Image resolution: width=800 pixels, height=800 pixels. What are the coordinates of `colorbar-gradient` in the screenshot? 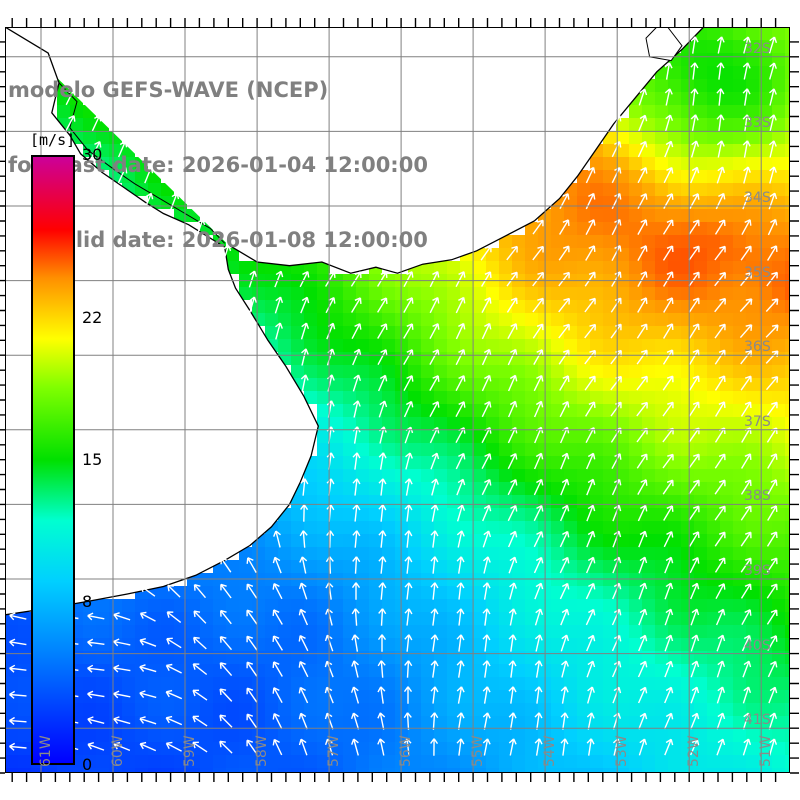 It's located at (53, 460).